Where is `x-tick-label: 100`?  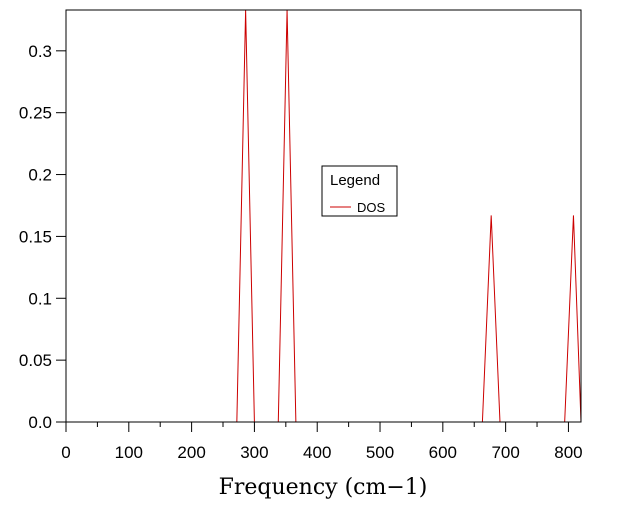
x-tick-label: 100 is located at coordinates (129, 452).